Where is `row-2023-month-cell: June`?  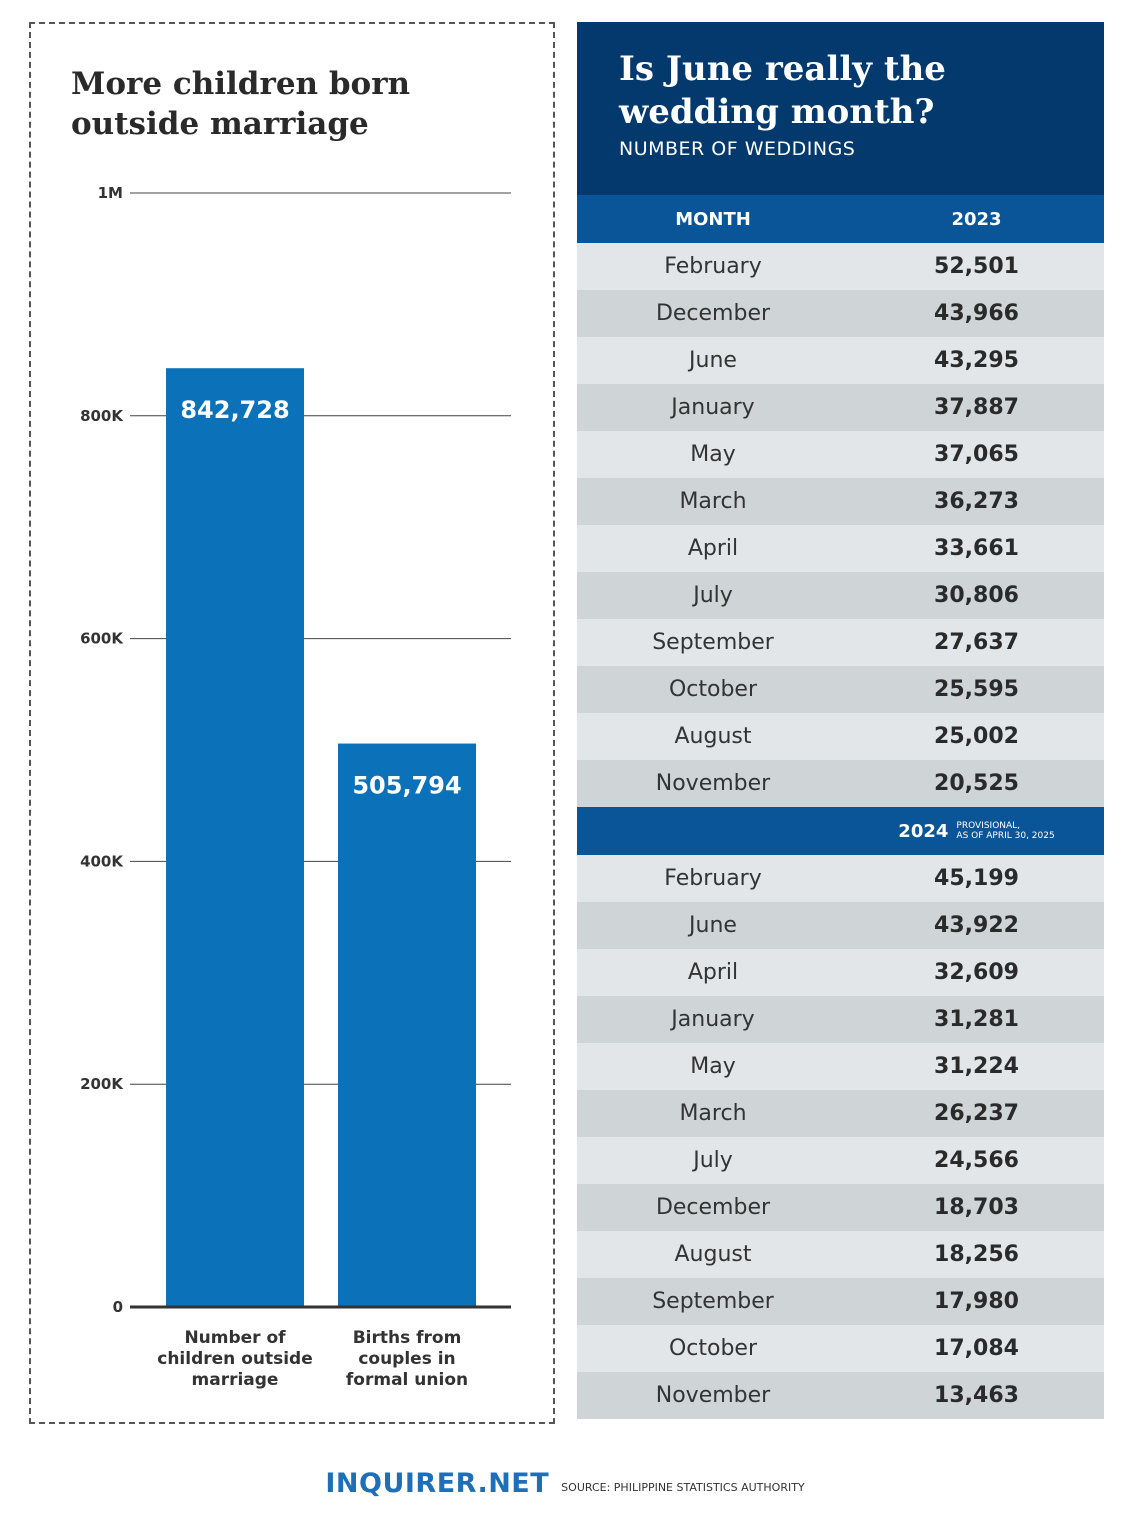
row-2023-month-cell: June is located at coordinates (713, 360).